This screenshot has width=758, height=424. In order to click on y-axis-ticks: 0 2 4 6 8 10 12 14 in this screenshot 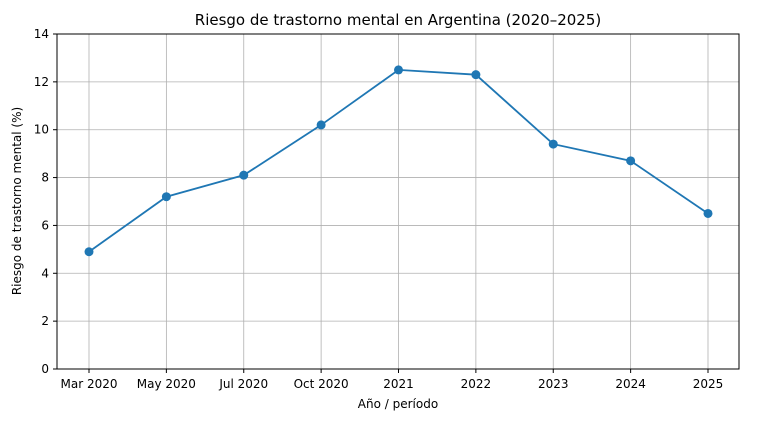, I will do `click(45, 201)`.